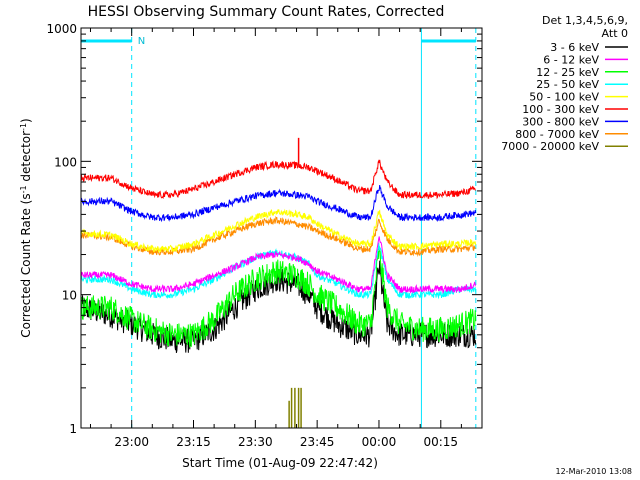 This screenshot has width=640, height=480. Describe the element at coordinates (615, 33) in the screenshot. I see `legend-subheader: Att 0` at that location.